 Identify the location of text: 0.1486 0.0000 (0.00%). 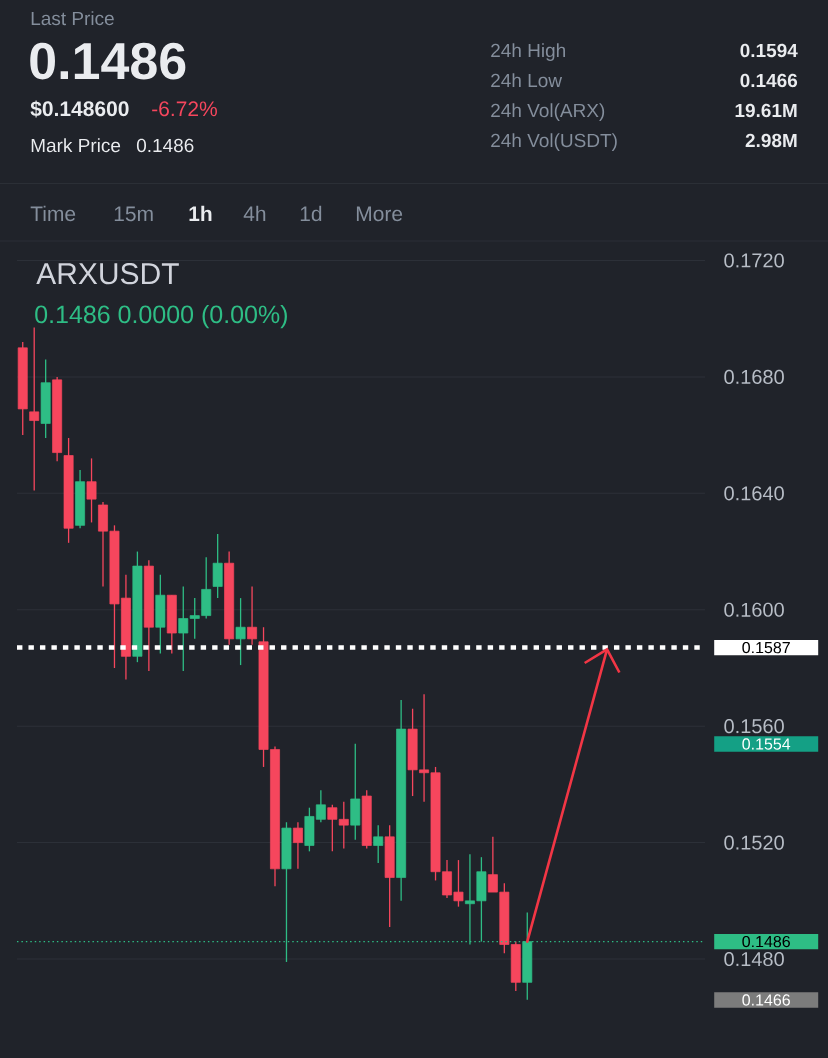
(161, 316).